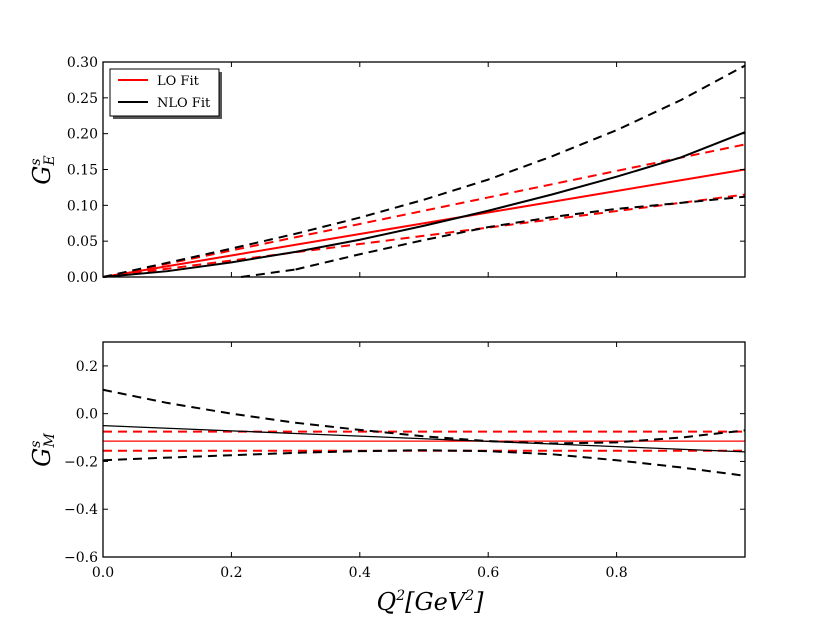 This screenshot has width=830, height=625. I want to click on bottom-y-axis-label: GsM, so click(43, 449).